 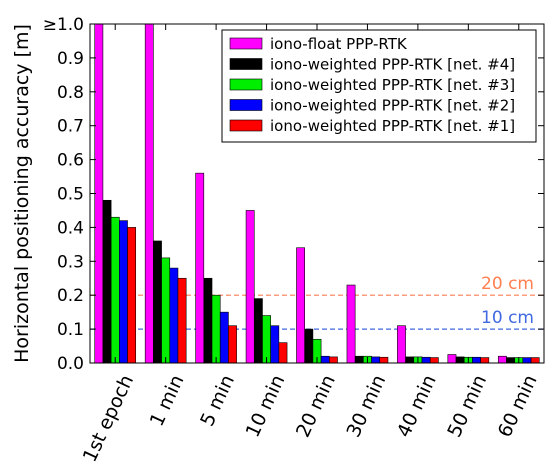 I want to click on reference-line-label: 10 cm, so click(x=507, y=318).